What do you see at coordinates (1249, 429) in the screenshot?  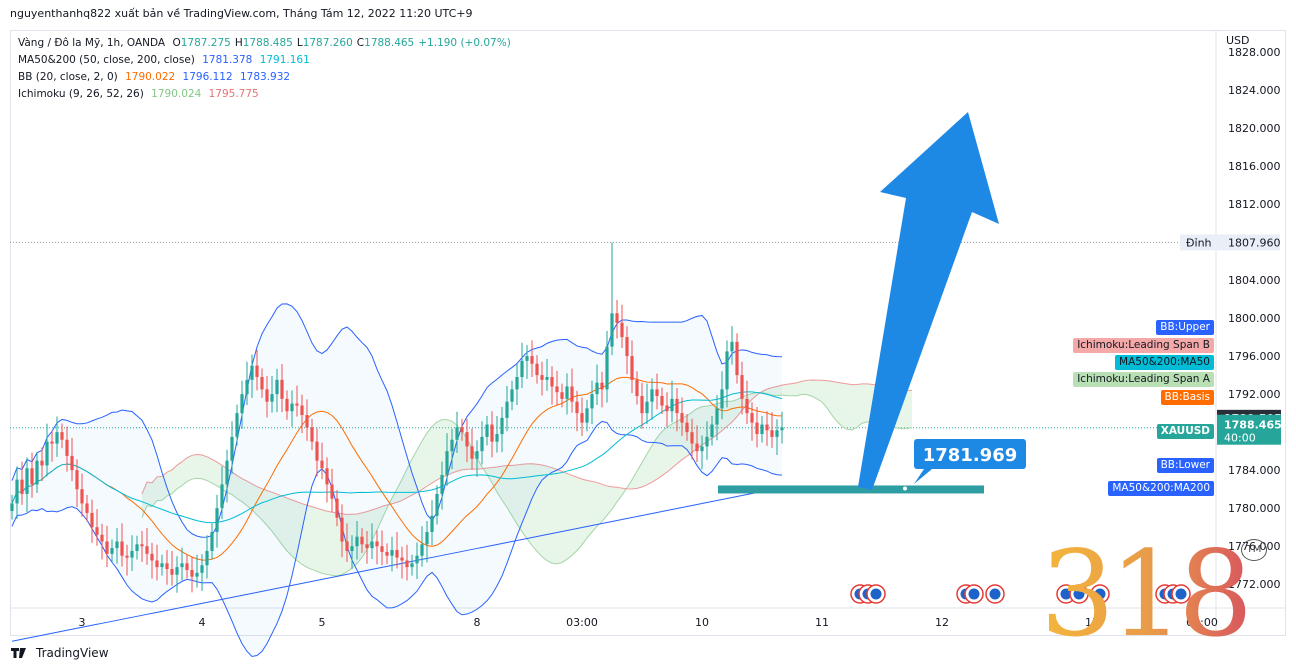 I see `current-price-bg` at bounding box center [1249, 429].